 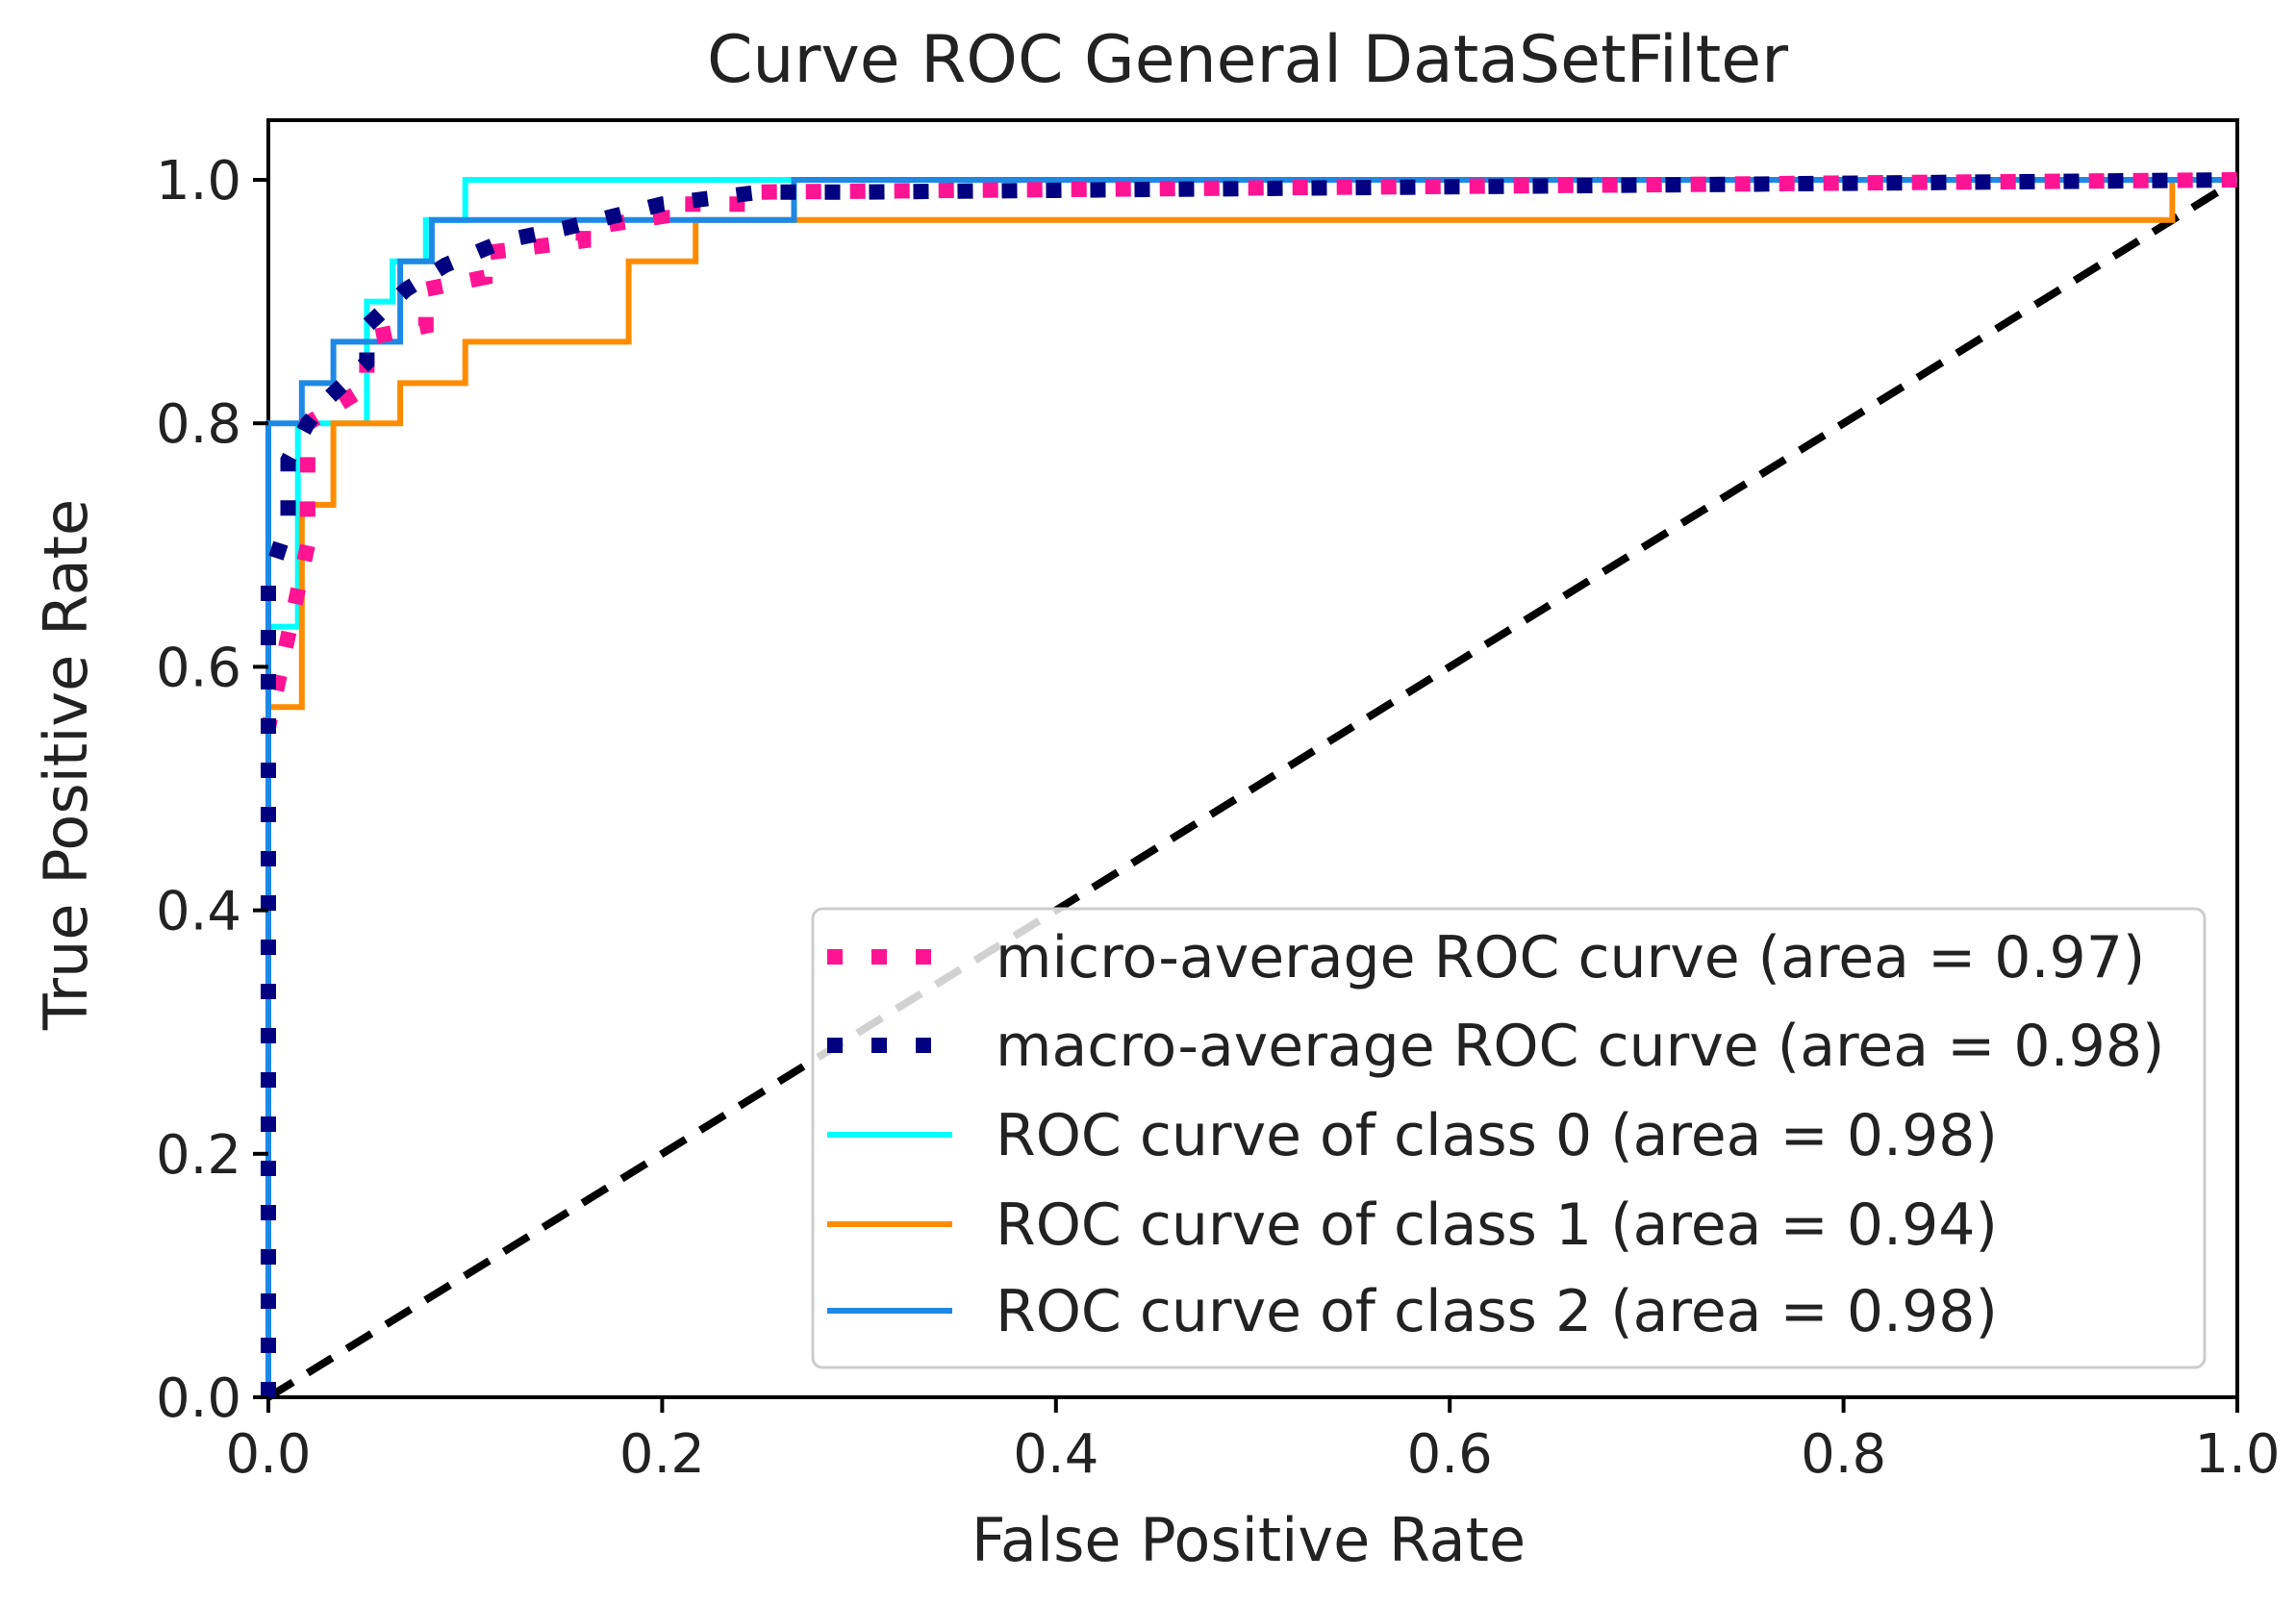 I want to click on legend-label-1: macro-average ROC curve (area = 0.98), so click(x=1580, y=1046).